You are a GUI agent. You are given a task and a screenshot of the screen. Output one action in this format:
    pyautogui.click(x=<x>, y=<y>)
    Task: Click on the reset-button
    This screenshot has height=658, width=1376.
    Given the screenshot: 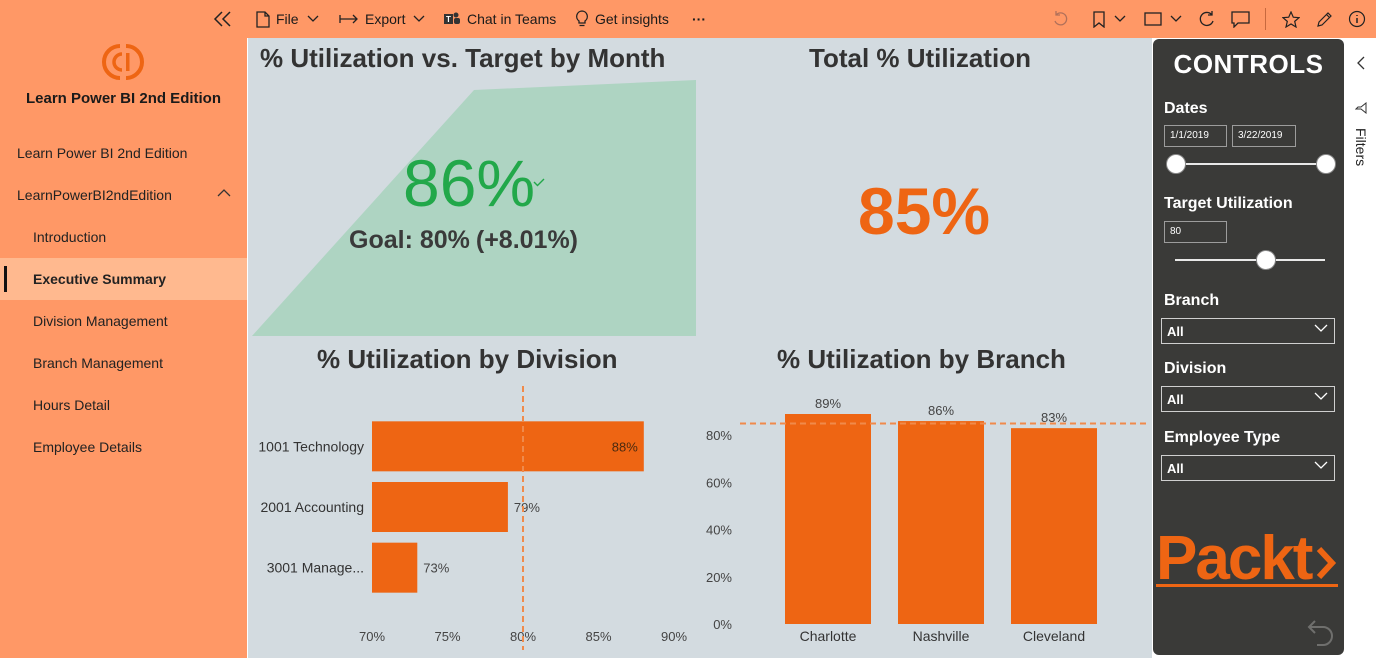 What is the action you would take?
    pyautogui.click(x=1061, y=19)
    